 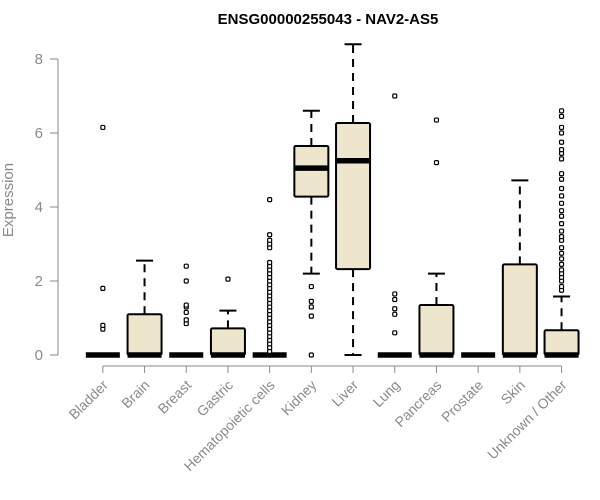 What do you see at coordinates (386, 393) in the screenshot?
I see `x-tick-label: Lung` at bounding box center [386, 393].